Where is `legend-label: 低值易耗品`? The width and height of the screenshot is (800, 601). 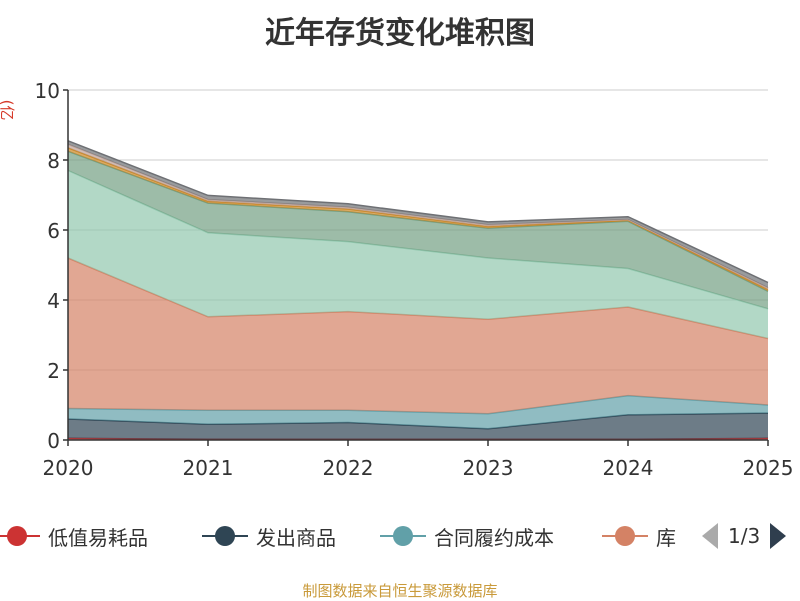 legend-label: 低值易耗品 is located at coordinates (98, 537).